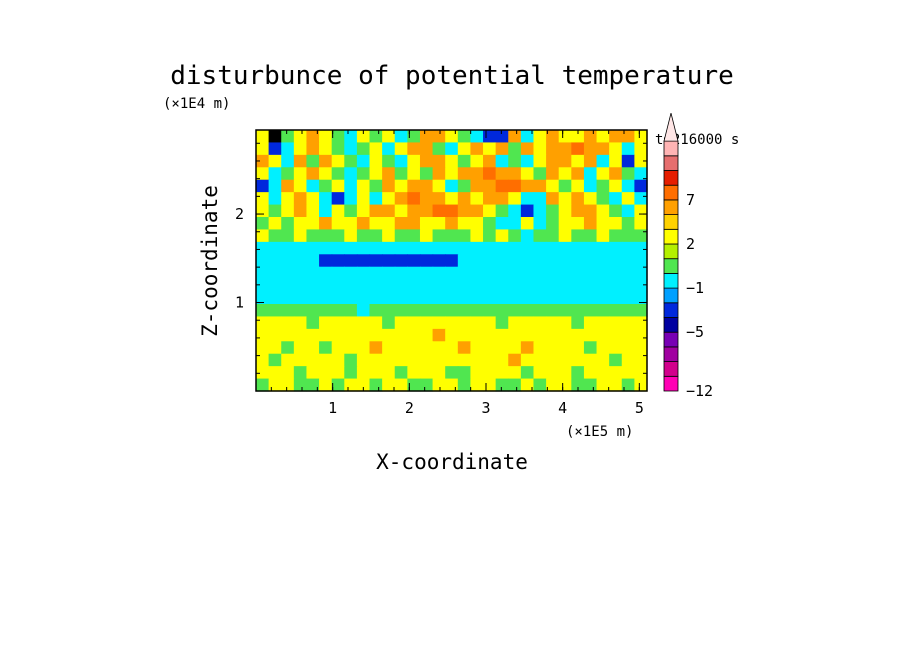  I want to click on colorbar-tick-label: 2, so click(690, 244).